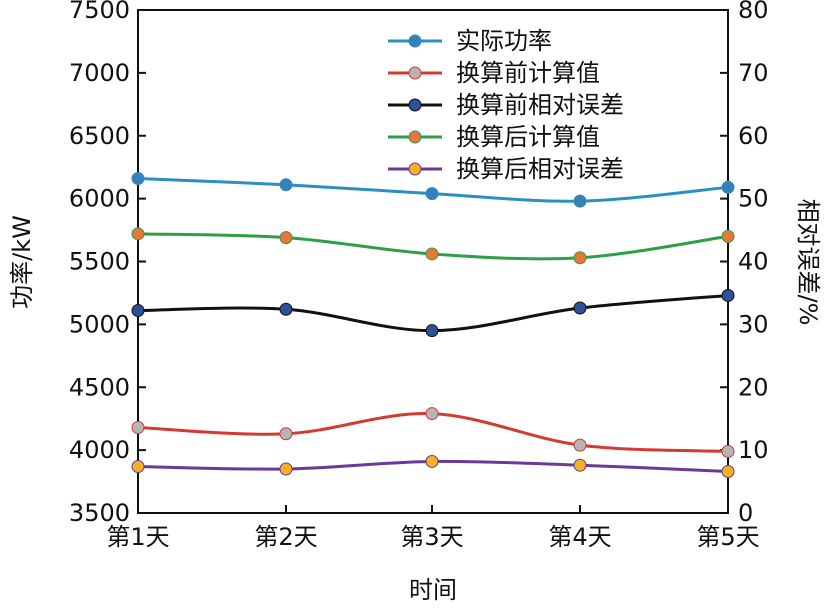  Describe the element at coordinates (745, 513) in the screenshot. I see `y-right-tick-label: 0` at that location.